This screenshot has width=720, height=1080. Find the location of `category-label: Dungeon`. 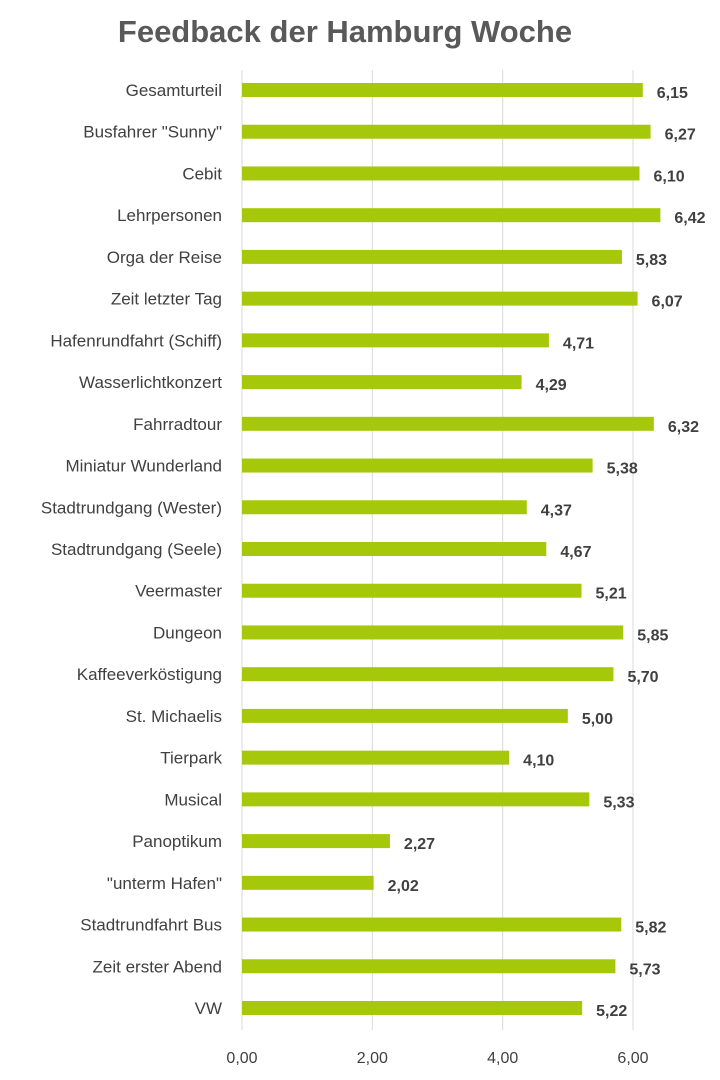

category-label: Dungeon is located at coordinates (187, 632).